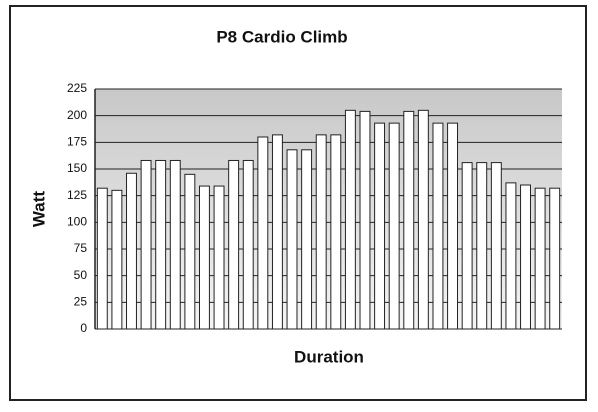  Describe the element at coordinates (81, 302) in the screenshot. I see `y-tick-label: 25` at that location.